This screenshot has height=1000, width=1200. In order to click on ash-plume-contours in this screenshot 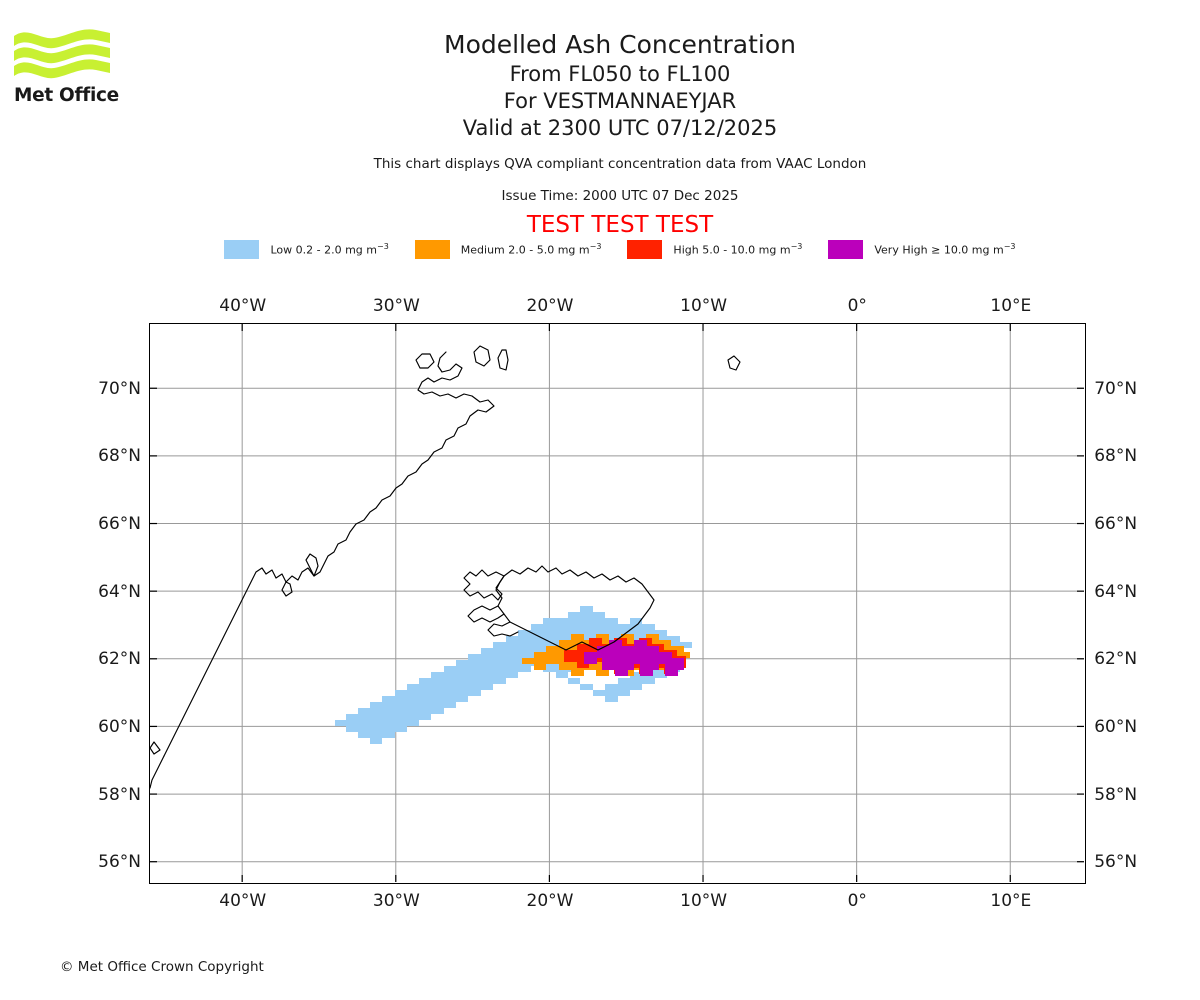, I will do `click(513, 675)`.